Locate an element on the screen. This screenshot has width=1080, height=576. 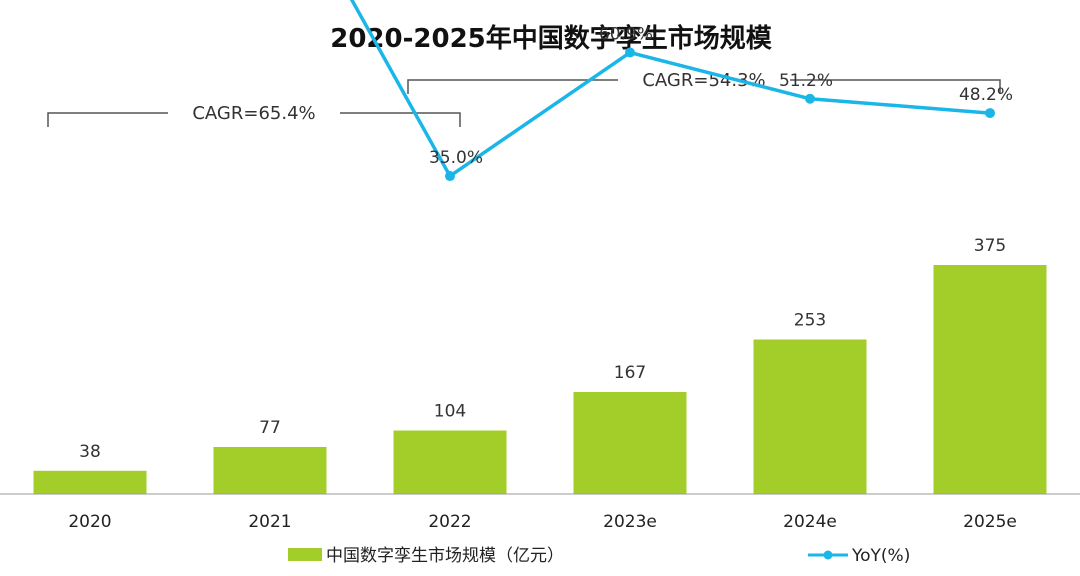
x-axis-ticks: 2020 2021 2022 2023e 2024e 2025e is located at coordinates (542, 522).